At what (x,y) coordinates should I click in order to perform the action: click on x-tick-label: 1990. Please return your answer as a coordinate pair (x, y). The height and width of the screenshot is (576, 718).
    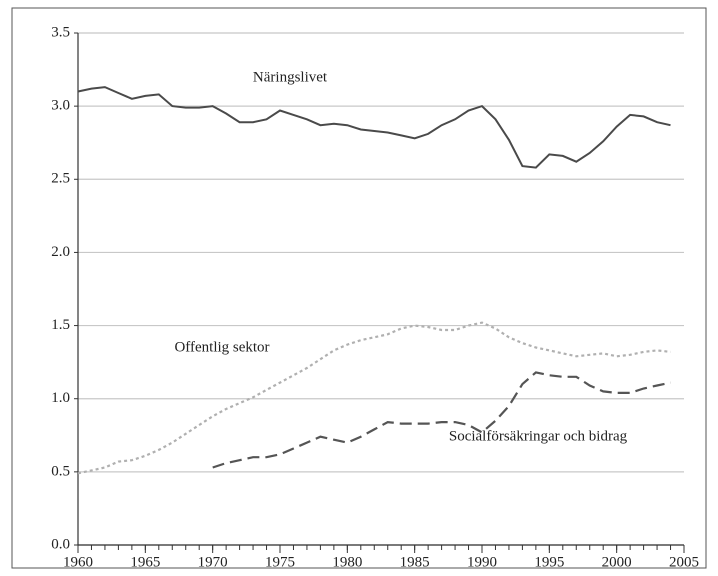
    Looking at the image, I should click on (482, 562).